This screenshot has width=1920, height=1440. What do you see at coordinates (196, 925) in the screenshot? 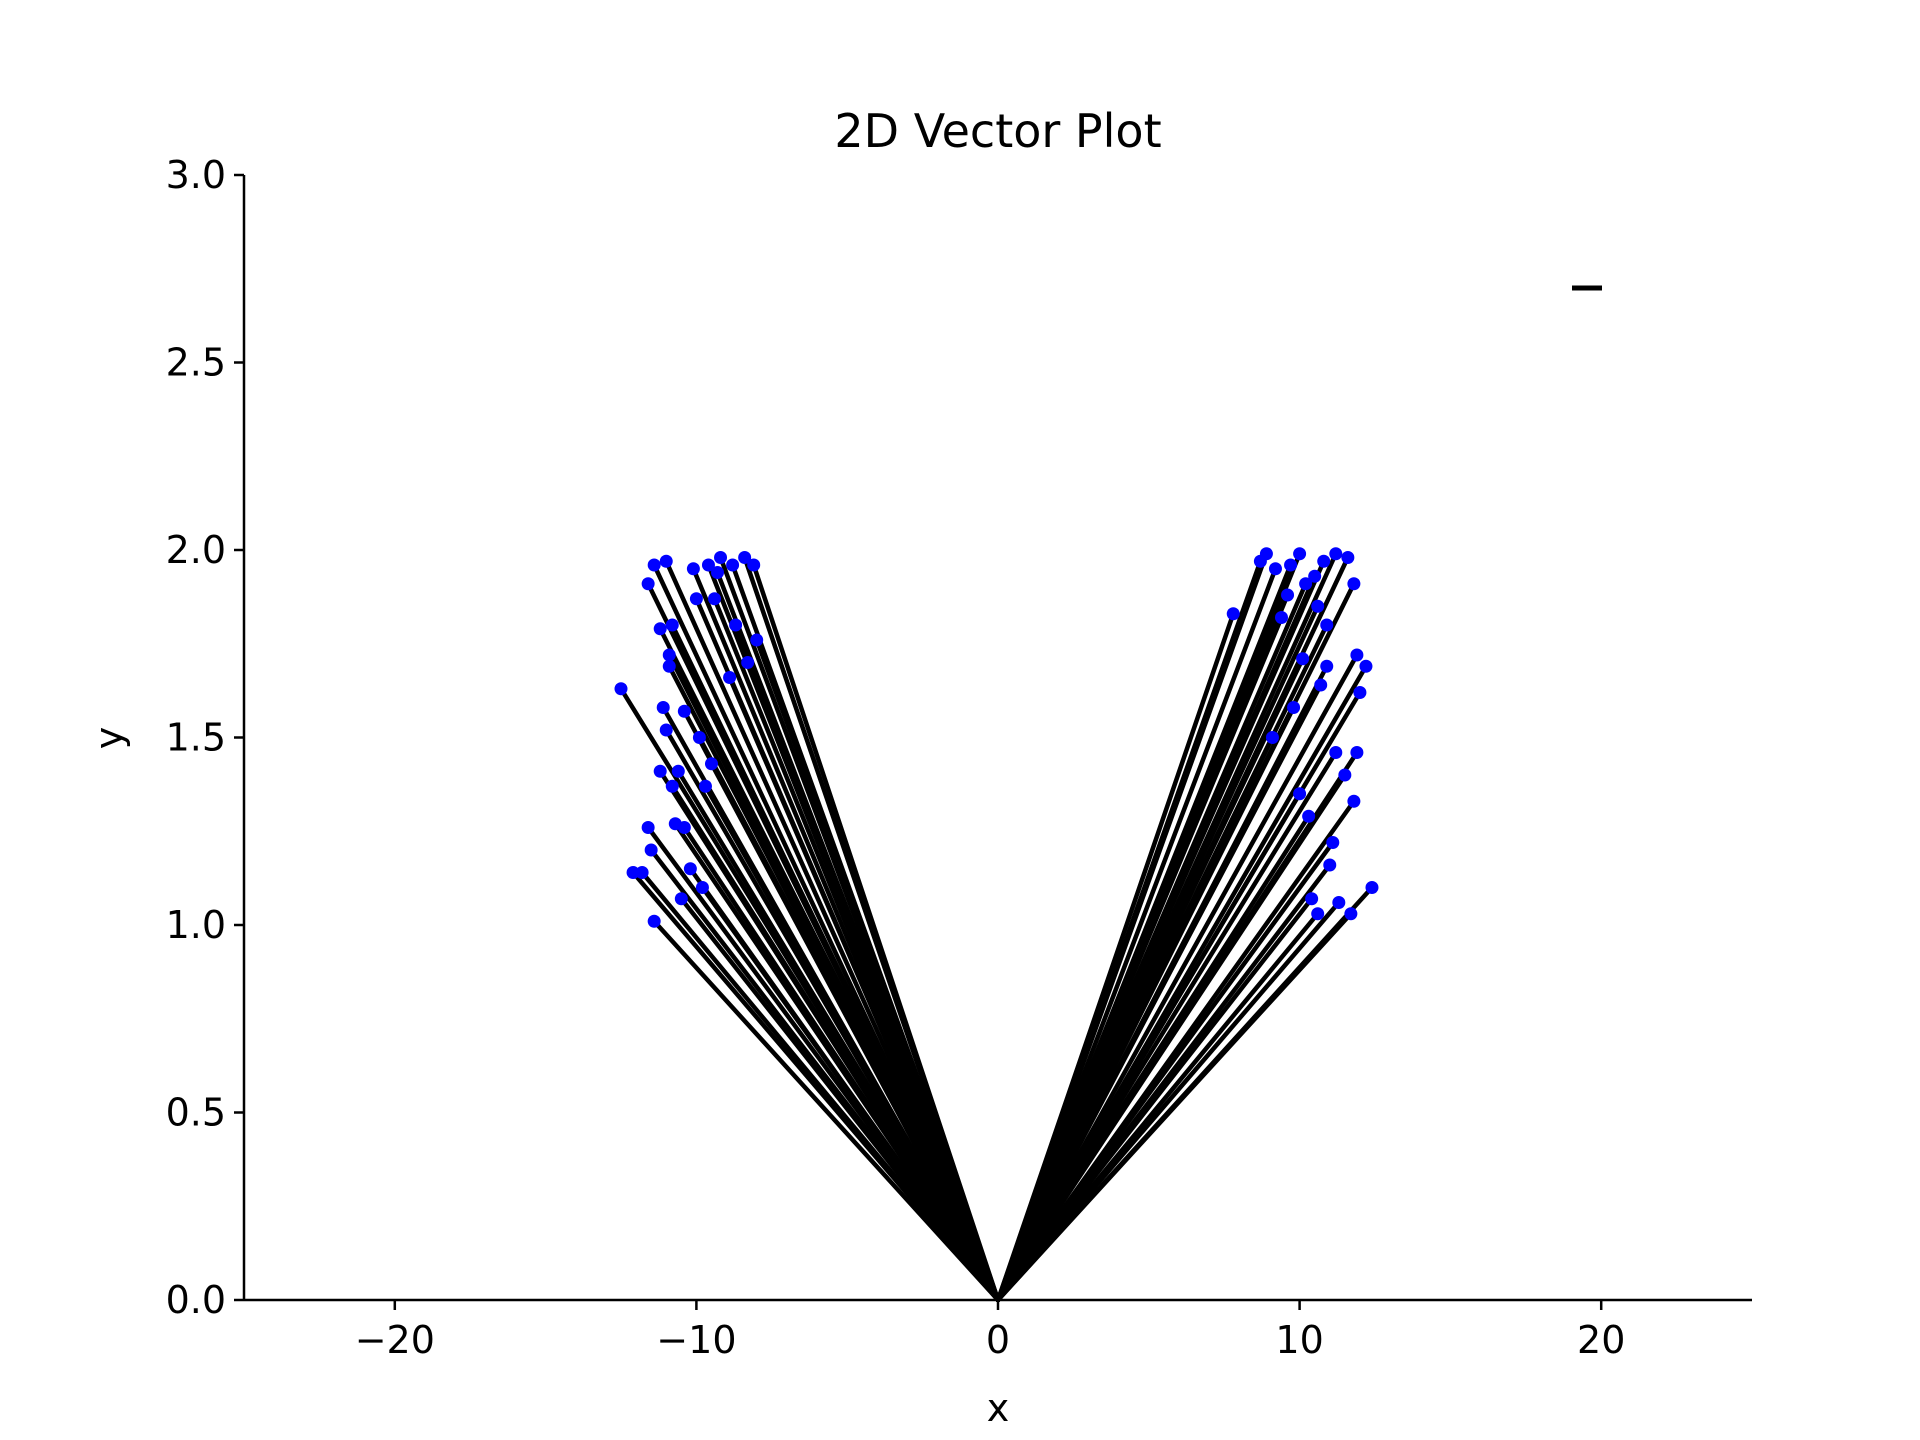
I see `y-tick-label-2: 1.0` at bounding box center [196, 925].